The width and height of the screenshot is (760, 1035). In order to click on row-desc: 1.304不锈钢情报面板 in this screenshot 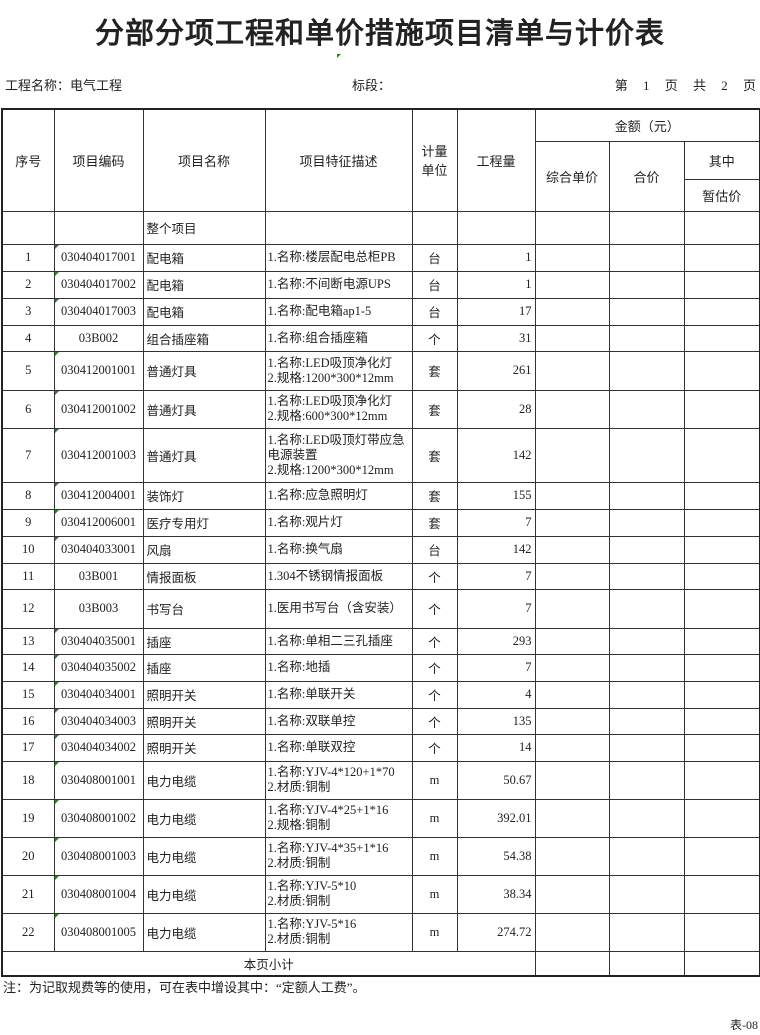, I will do `click(338, 576)`.